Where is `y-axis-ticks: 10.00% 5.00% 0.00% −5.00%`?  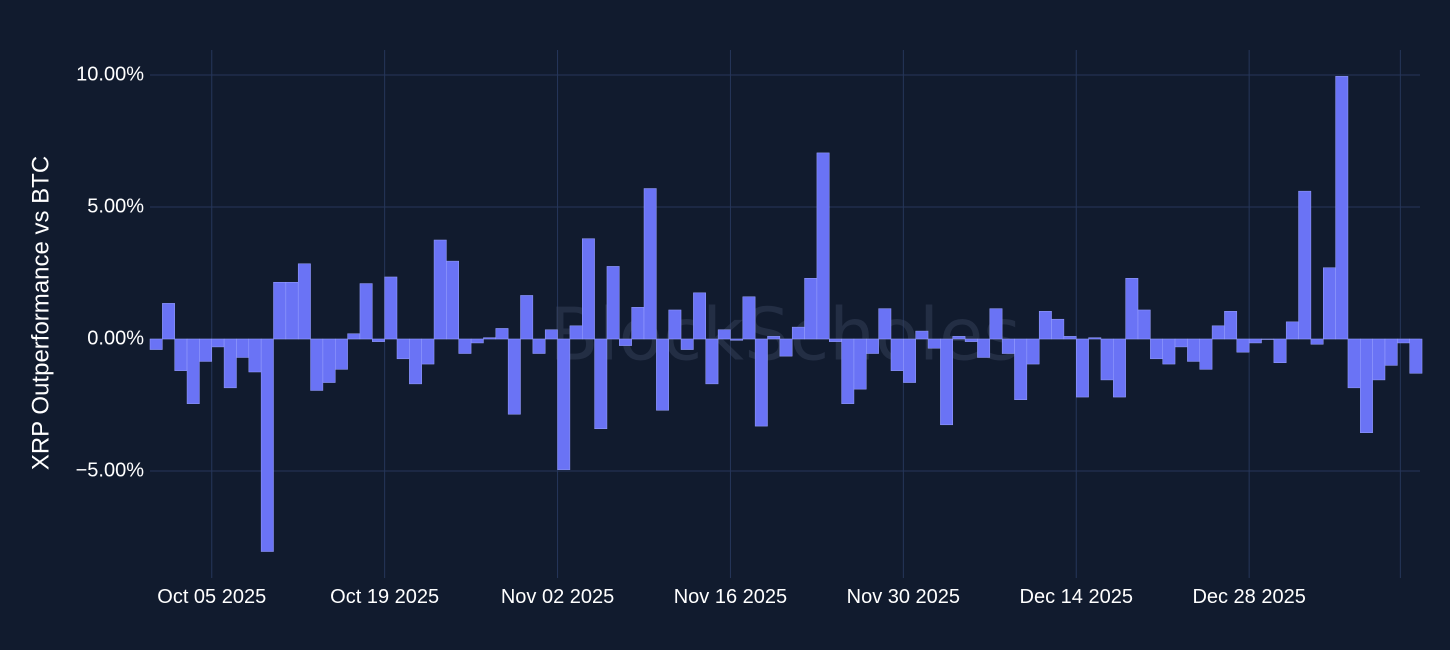
y-axis-ticks: 10.00% 5.00% 0.00% −5.00% is located at coordinates (110, 272).